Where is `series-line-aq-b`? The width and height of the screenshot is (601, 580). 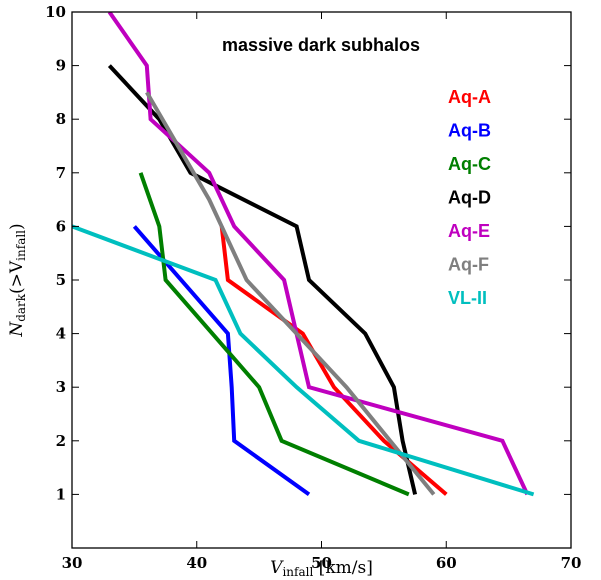 series-line-aq-b is located at coordinates (221, 361).